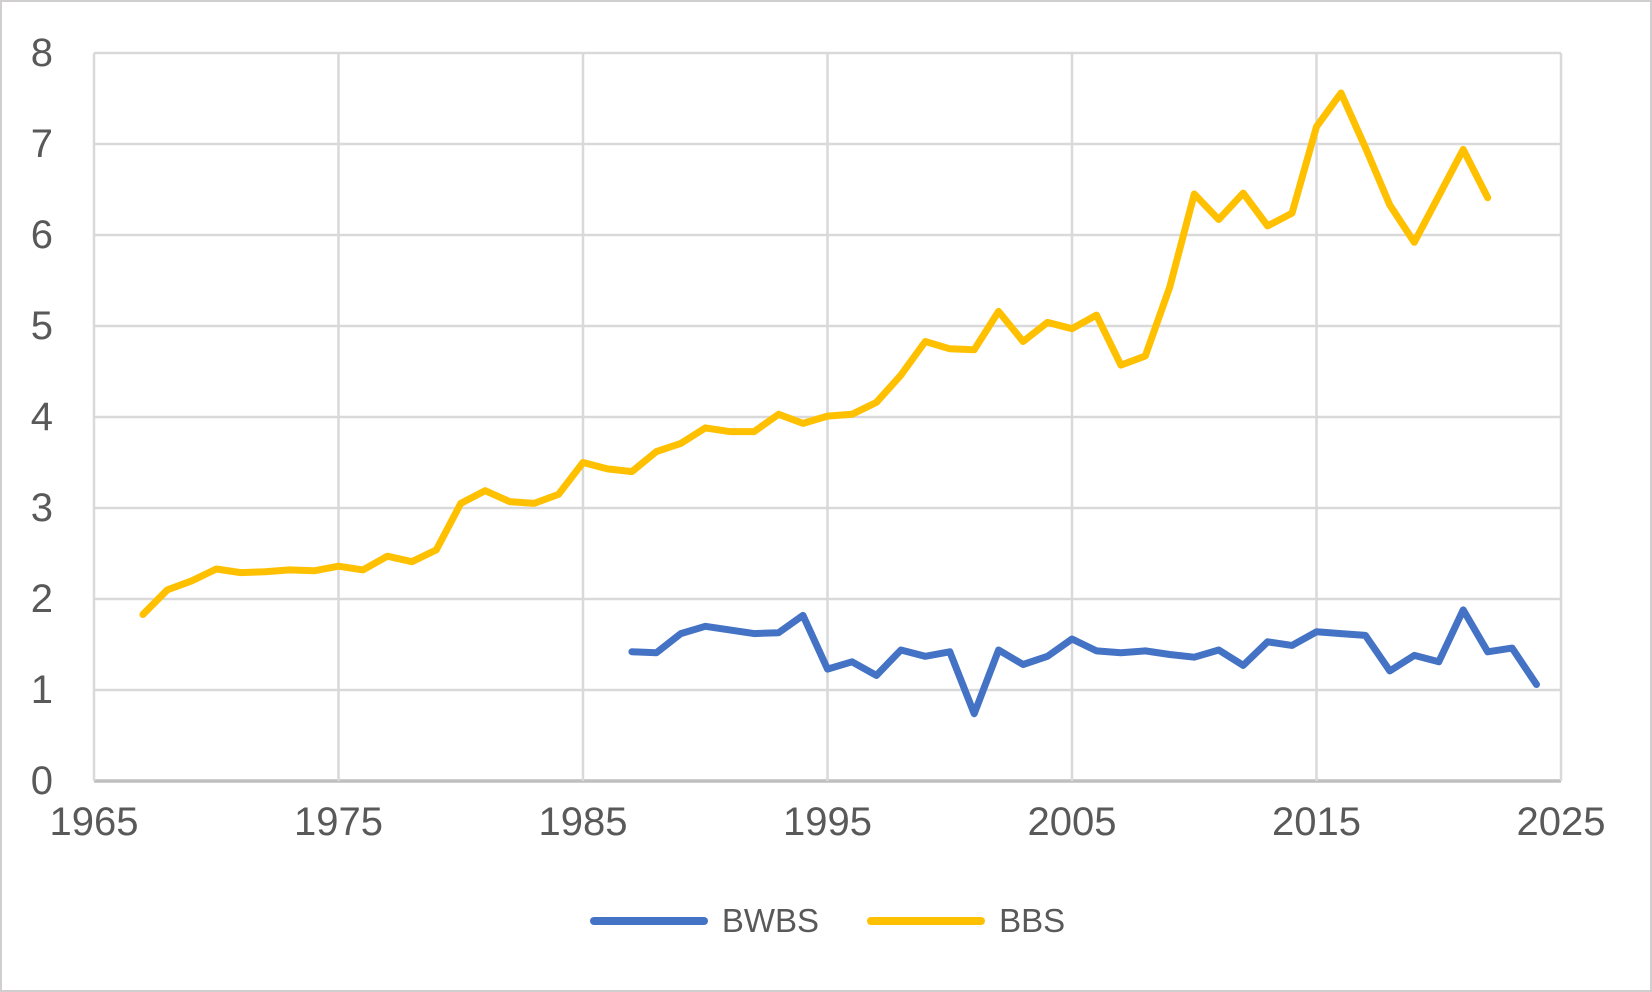  What do you see at coordinates (770, 920) in the screenshot?
I see `legend-label-bwbs: BWBS` at bounding box center [770, 920].